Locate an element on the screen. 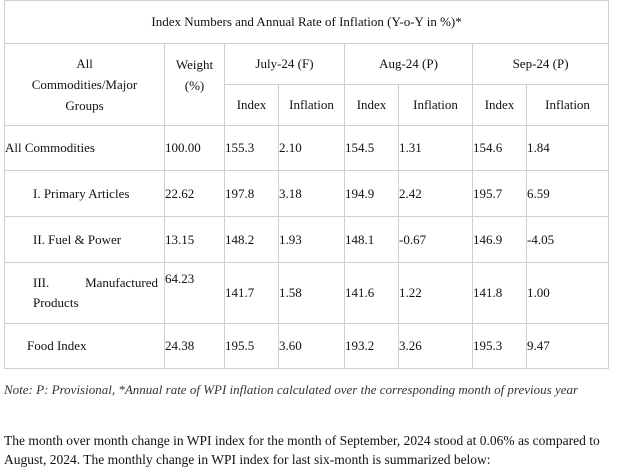 The image size is (631, 469). index-cell: 154.5 is located at coordinates (371, 148).